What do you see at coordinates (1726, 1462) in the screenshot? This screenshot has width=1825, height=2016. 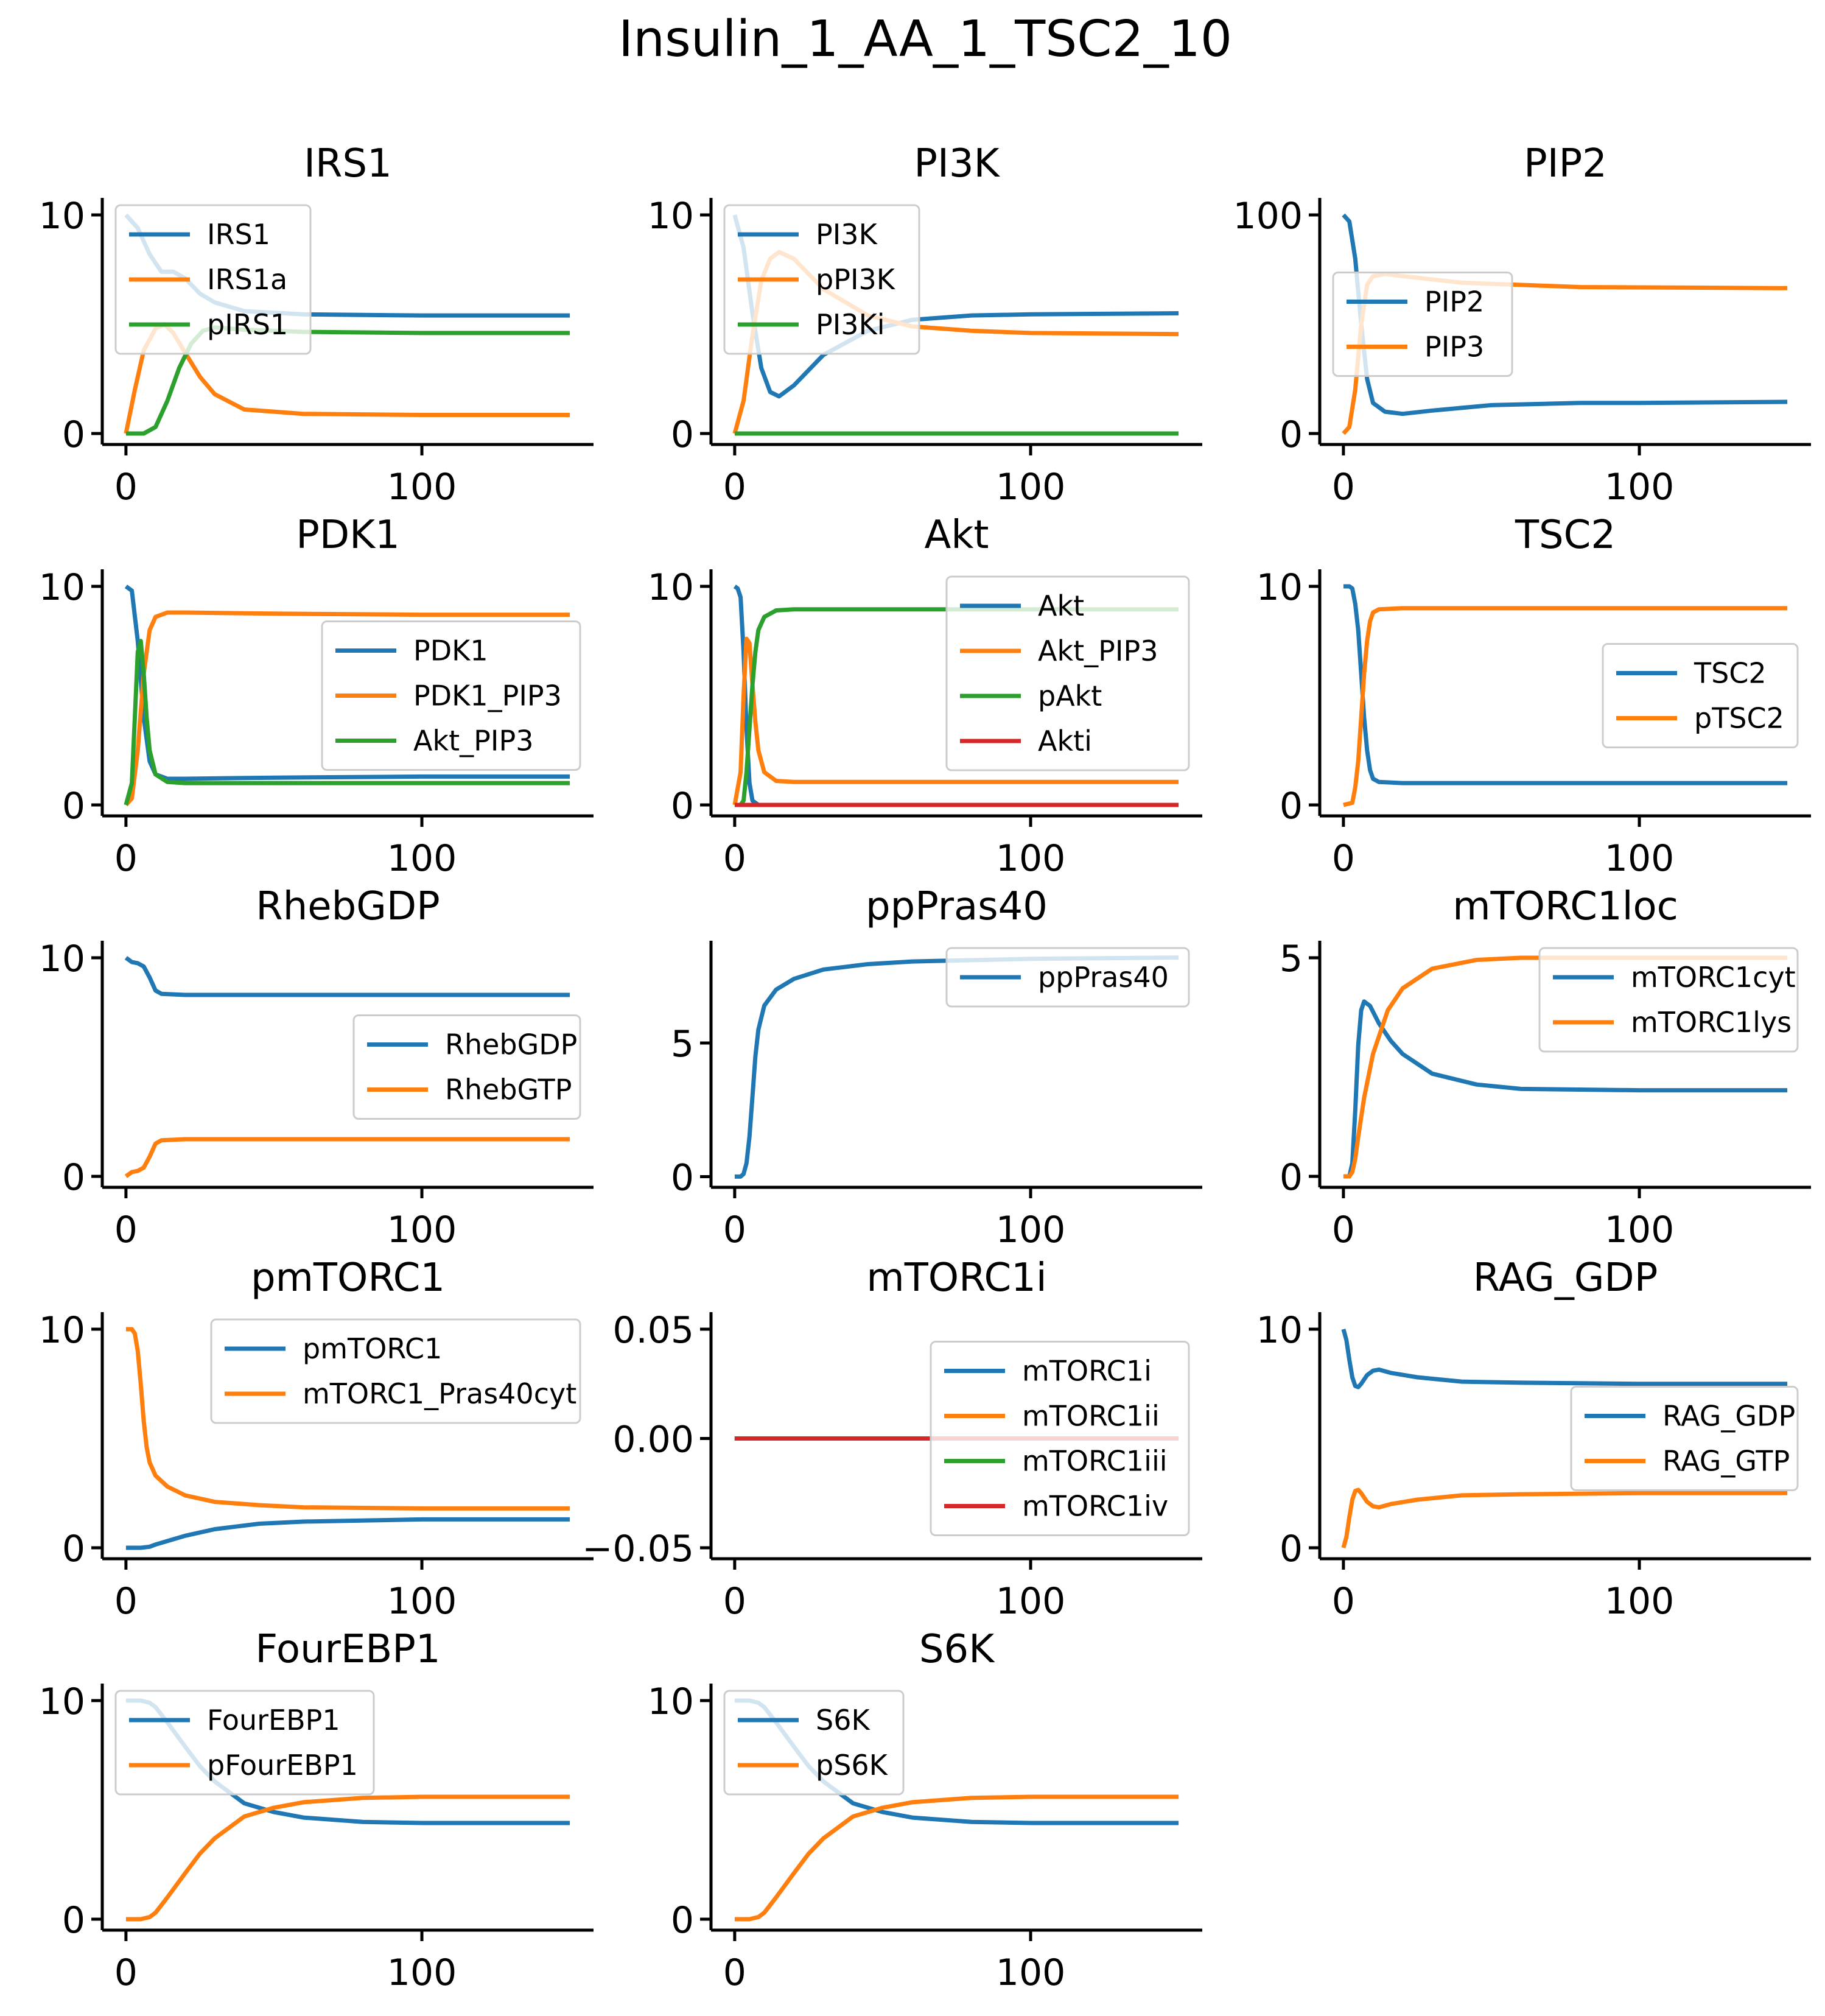 I see `legend-label: RAG_GTP` at bounding box center [1726, 1462].